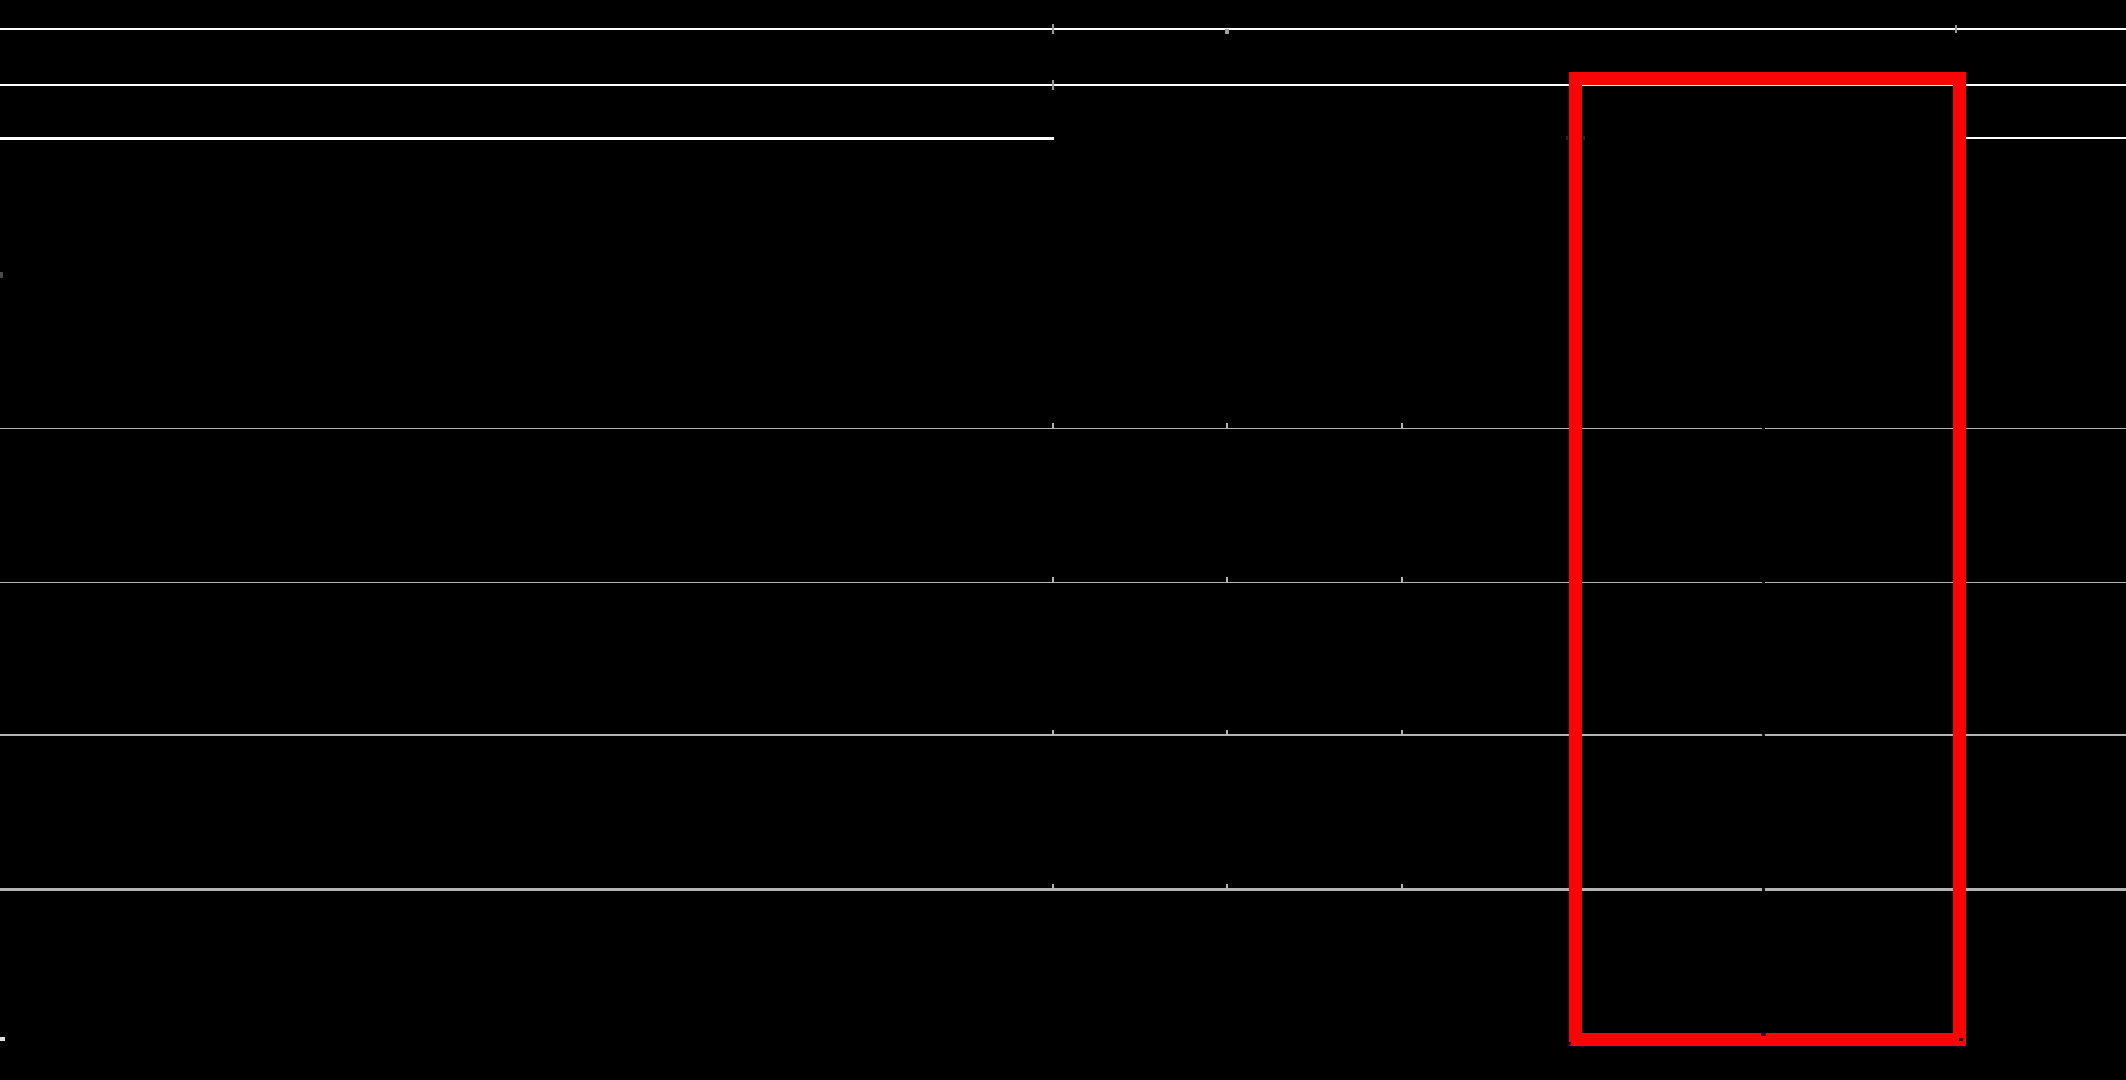 This screenshot has height=1080, width=2126. I want to click on header-bottom-line-left, so click(527, 138).